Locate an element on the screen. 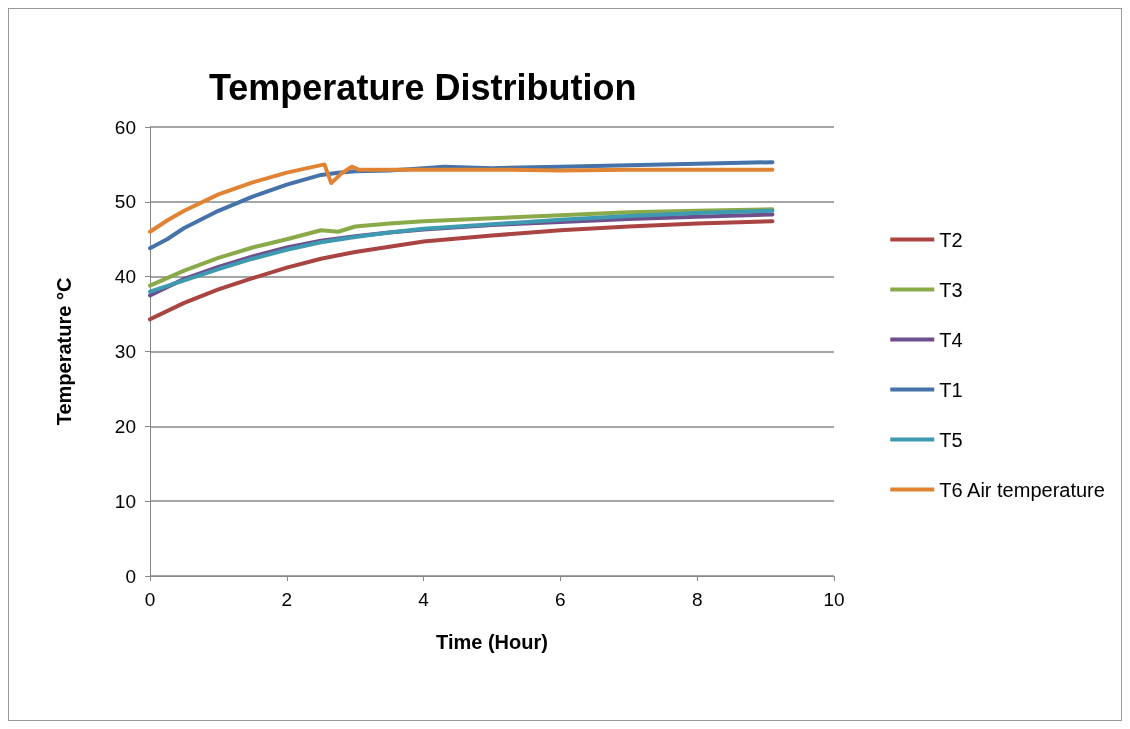 The height and width of the screenshot is (729, 1130). y-tick-label: 60 is located at coordinates (125, 127).